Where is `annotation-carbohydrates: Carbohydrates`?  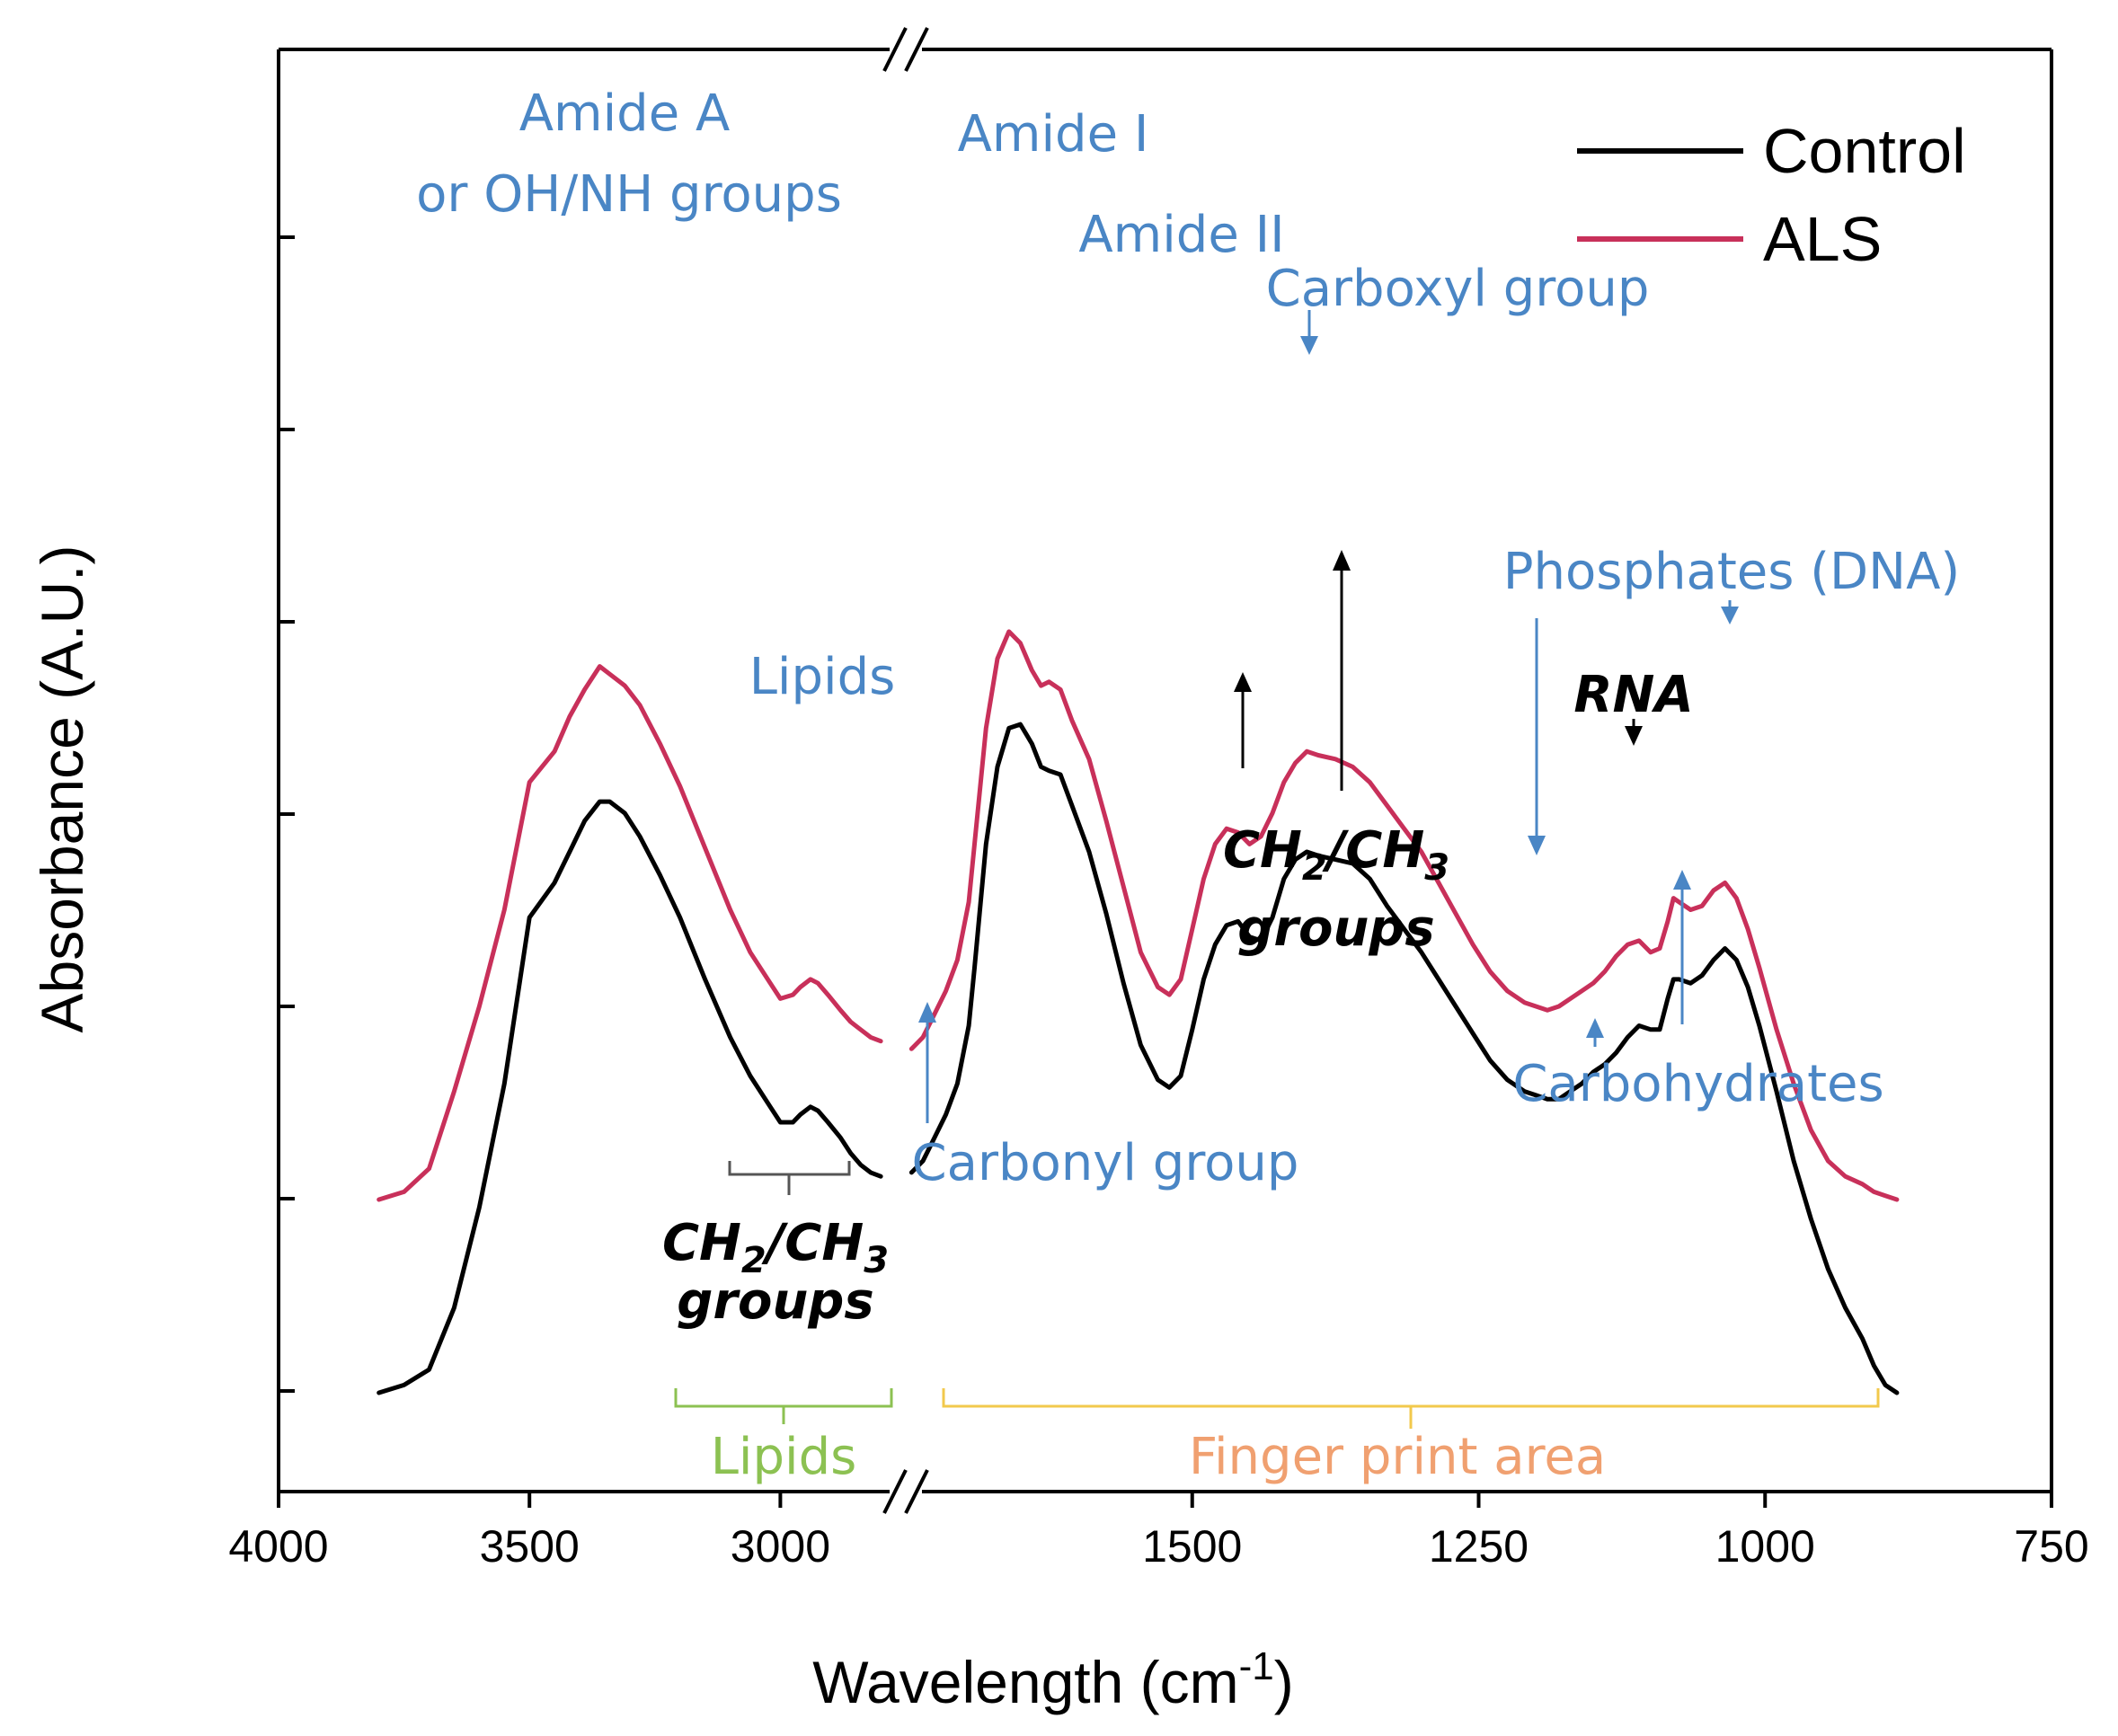
annotation-carbohydrates: Carbohydrates is located at coordinates (1697, 1084).